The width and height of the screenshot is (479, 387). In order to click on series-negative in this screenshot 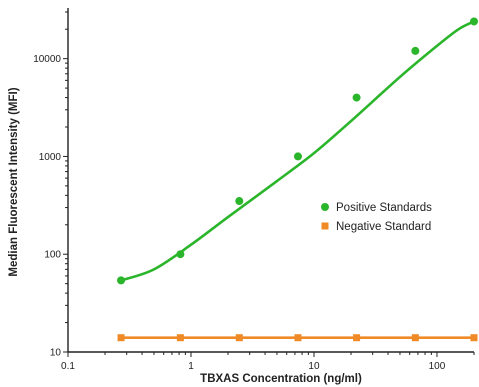, I will do `click(297, 338)`.